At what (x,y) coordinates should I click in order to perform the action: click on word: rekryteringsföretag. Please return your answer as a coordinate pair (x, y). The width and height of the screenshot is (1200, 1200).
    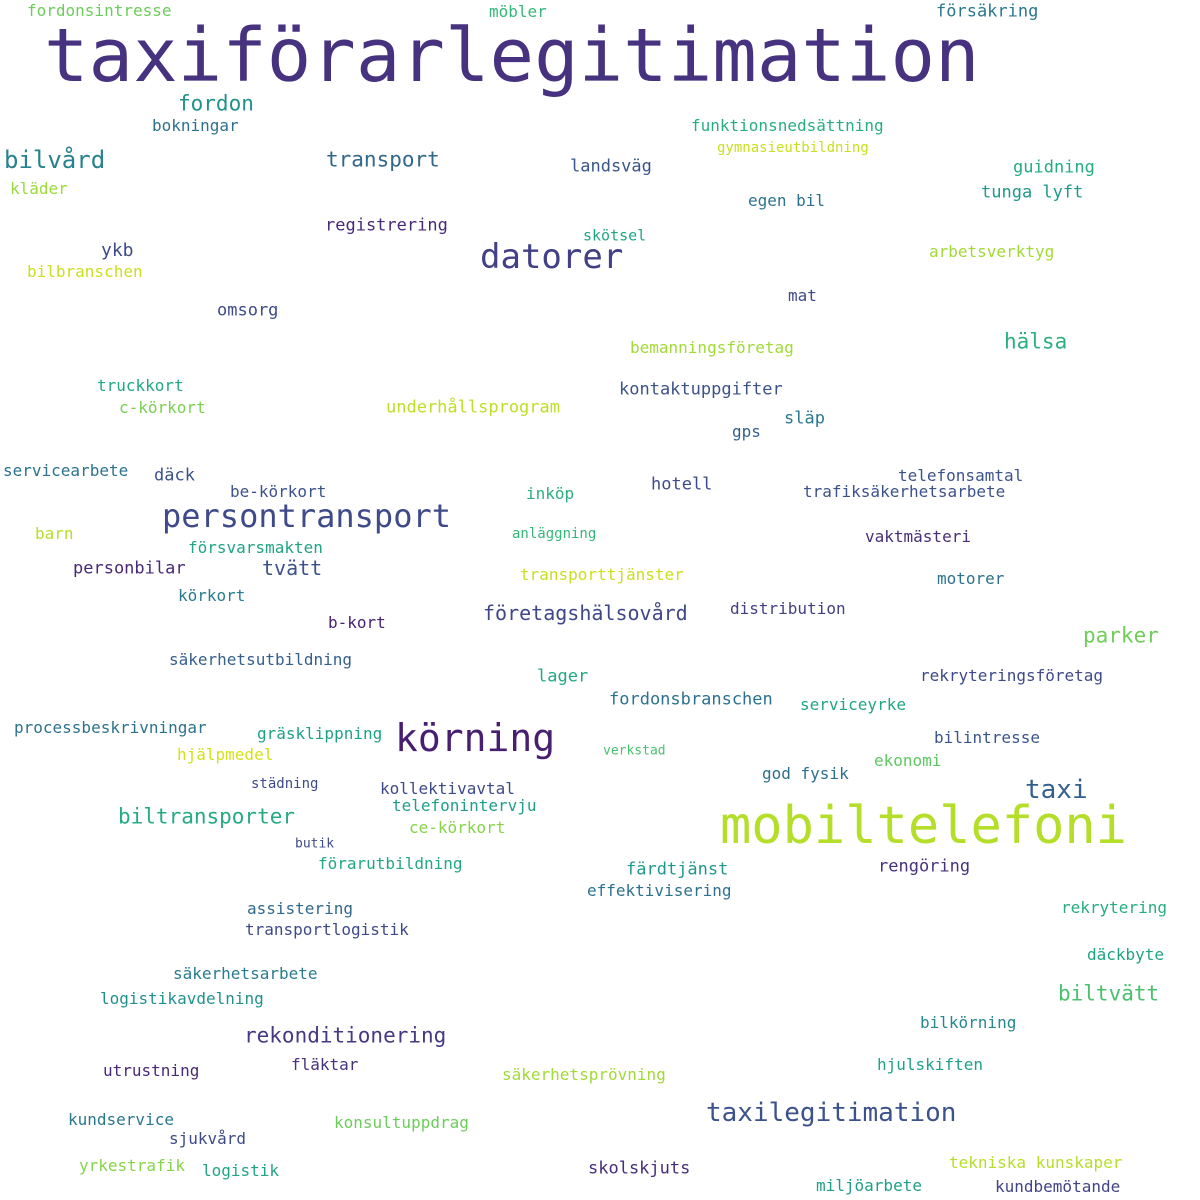
    Looking at the image, I should click on (1012, 675).